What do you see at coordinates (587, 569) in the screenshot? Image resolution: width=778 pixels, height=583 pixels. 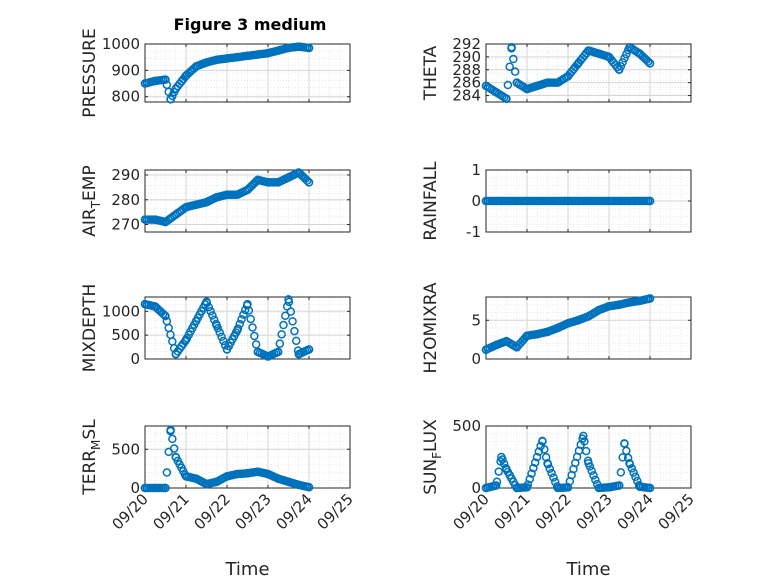 I see `x-axis-label: Time` at bounding box center [587, 569].